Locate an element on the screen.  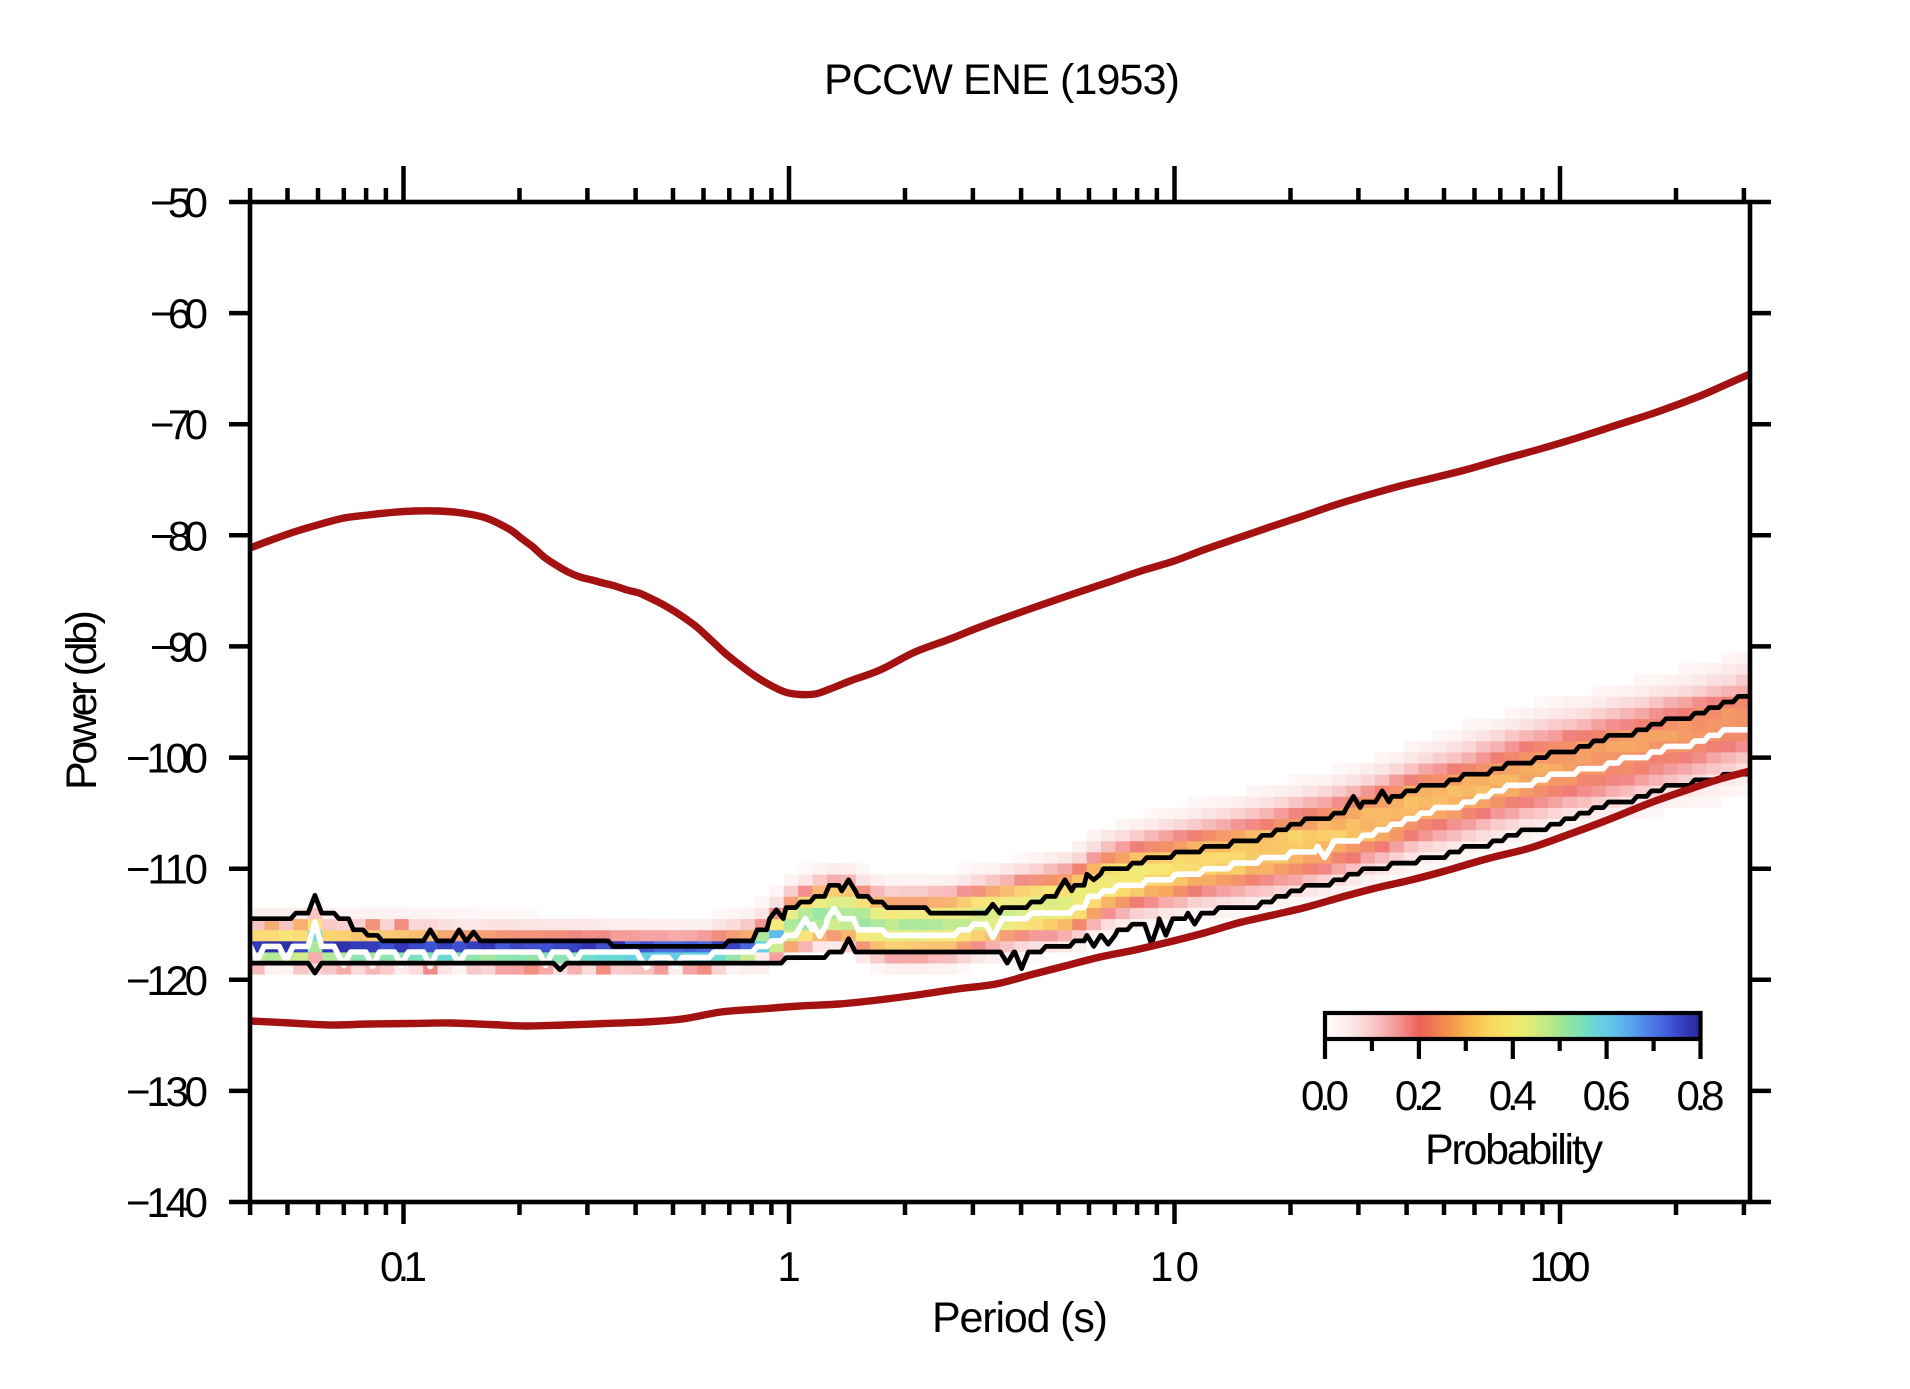
svg-text: −100 is located at coordinates (167, 758).